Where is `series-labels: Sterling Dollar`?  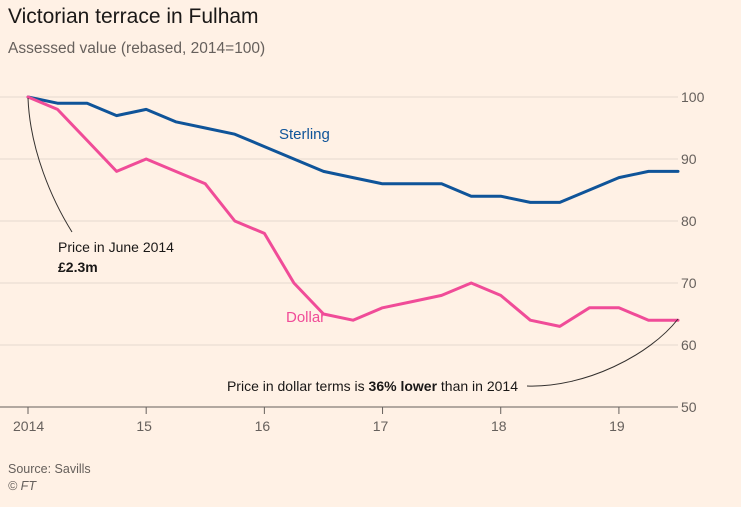
series-labels: Sterling Dollar is located at coordinates (304, 226).